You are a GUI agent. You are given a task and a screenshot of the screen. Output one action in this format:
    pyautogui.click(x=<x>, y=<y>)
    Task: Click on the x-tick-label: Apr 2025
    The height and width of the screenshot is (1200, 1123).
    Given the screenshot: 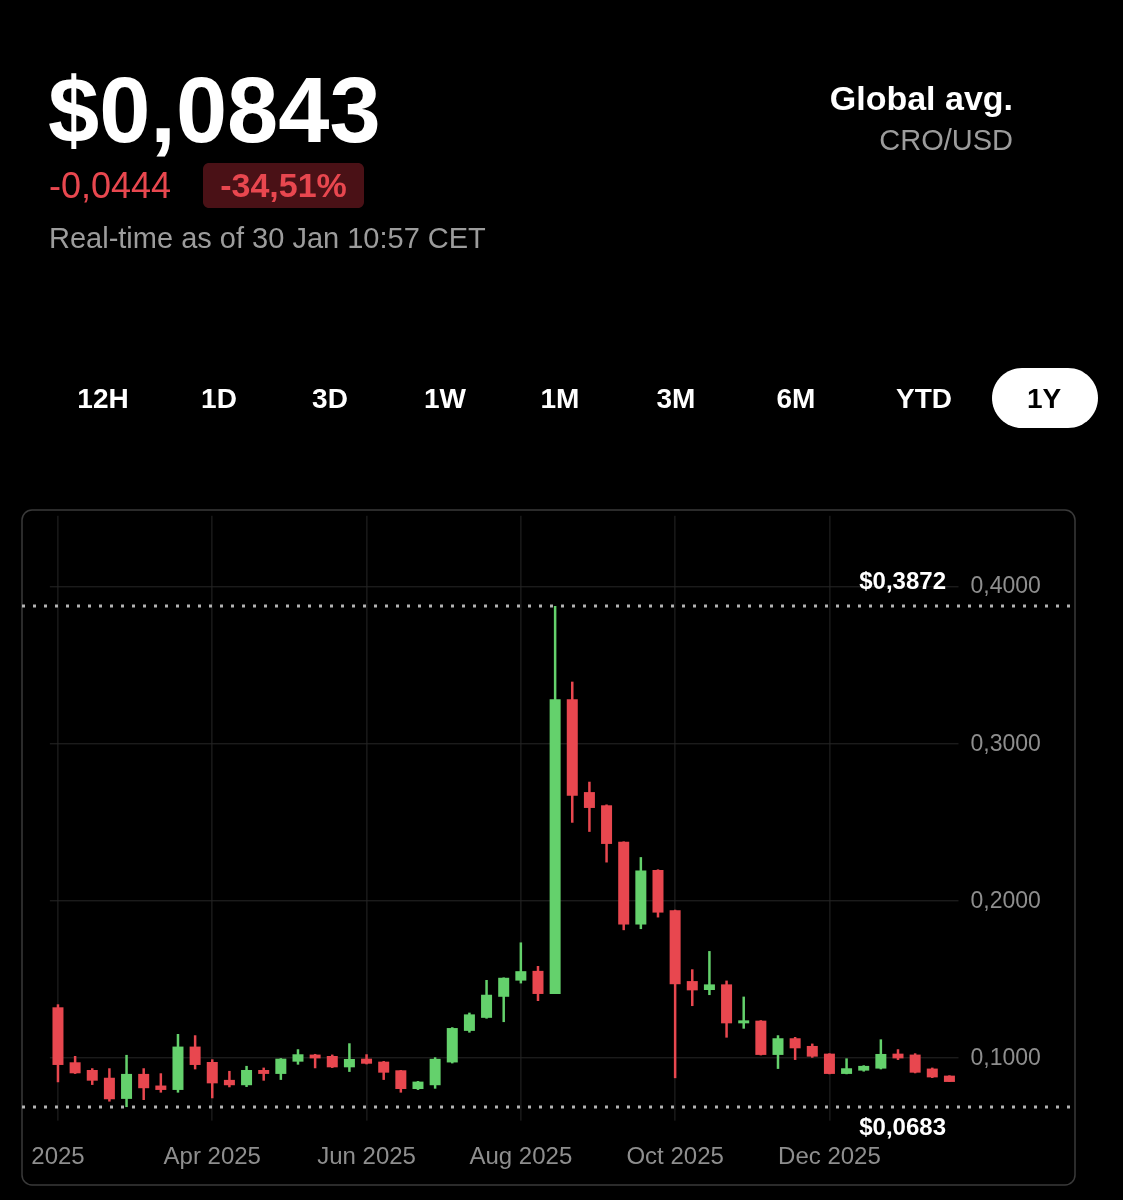 What is the action you would take?
    pyautogui.click(x=212, y=1155)
    